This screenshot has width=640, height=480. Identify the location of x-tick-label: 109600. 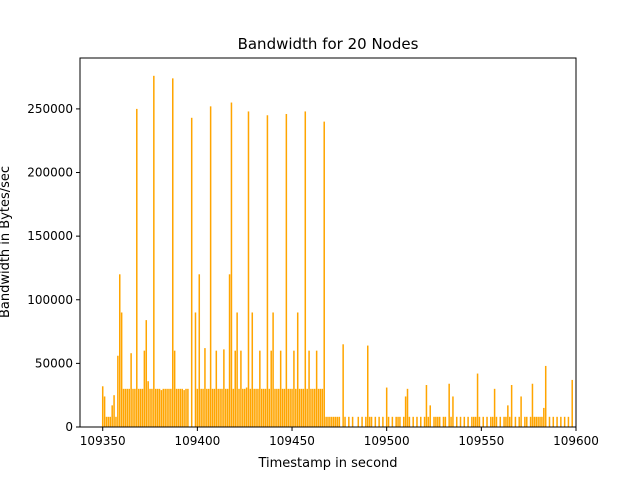
(576, 441).